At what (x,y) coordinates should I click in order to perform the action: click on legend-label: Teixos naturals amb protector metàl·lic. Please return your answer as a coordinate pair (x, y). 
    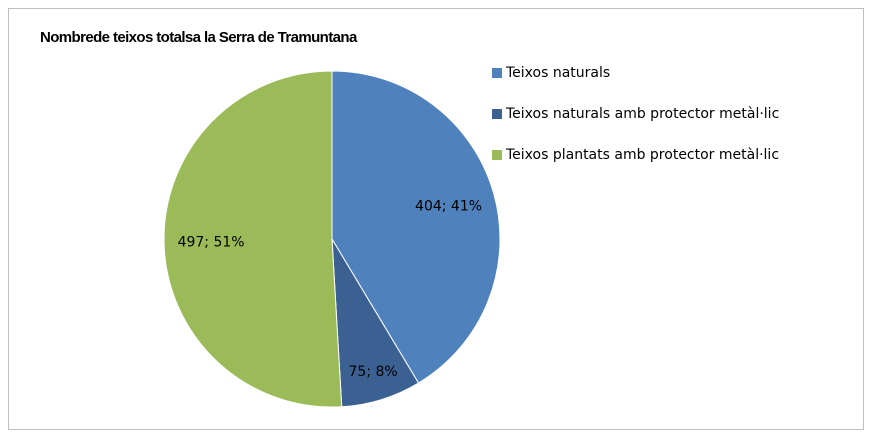
    Looking at the image, I should click on (642, 114).